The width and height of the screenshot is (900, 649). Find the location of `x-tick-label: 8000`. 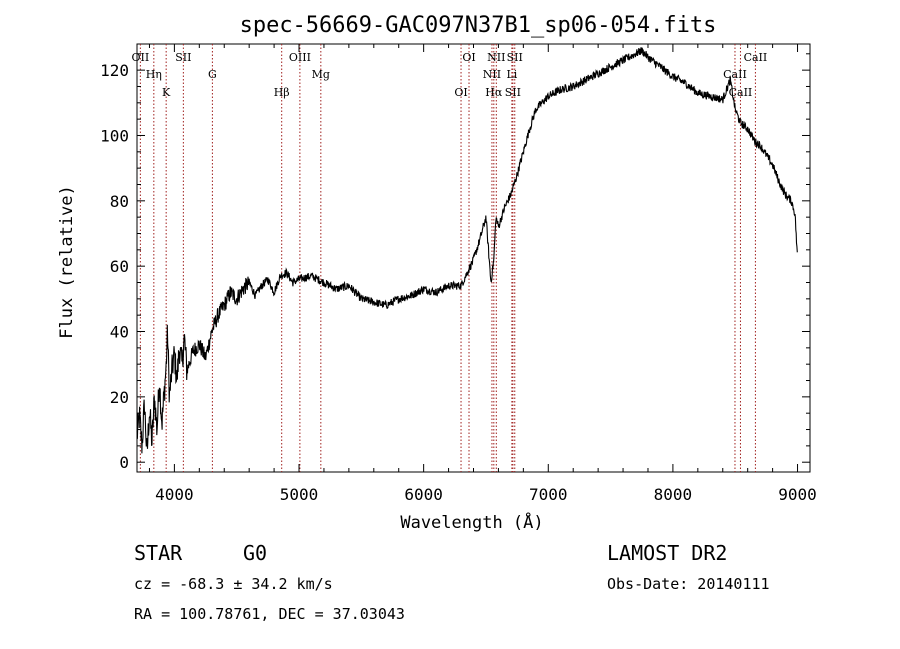

x-tick-label: 8000 is located at coordinates (673, 494).